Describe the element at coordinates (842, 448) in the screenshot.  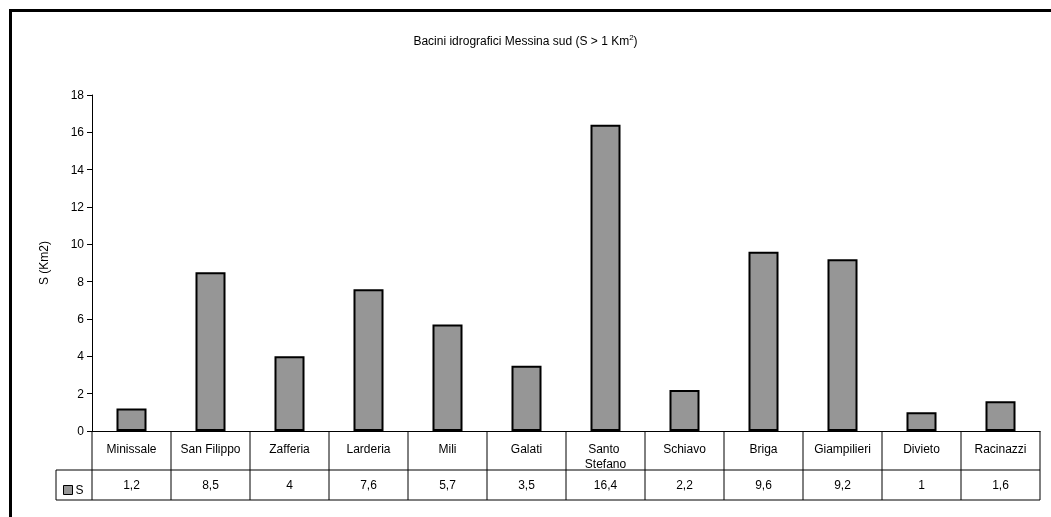
I see `x-tick-label: Giampilieri` at that location.